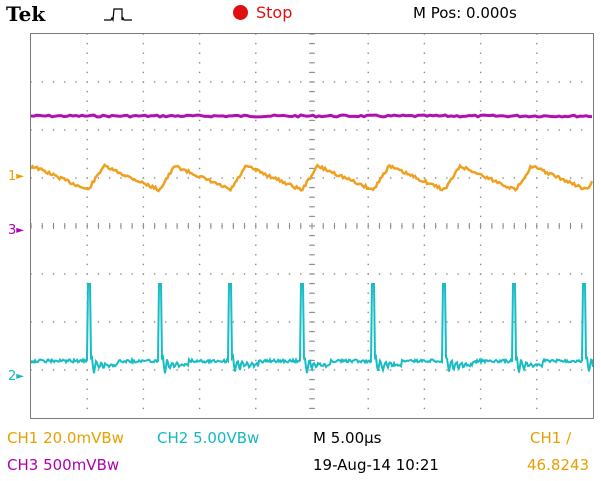 The image size is (601, 481). Describe the element at coordinates (558, 465) in the screenshot. I see `trigger-level-readout: 46.8243` at that location.